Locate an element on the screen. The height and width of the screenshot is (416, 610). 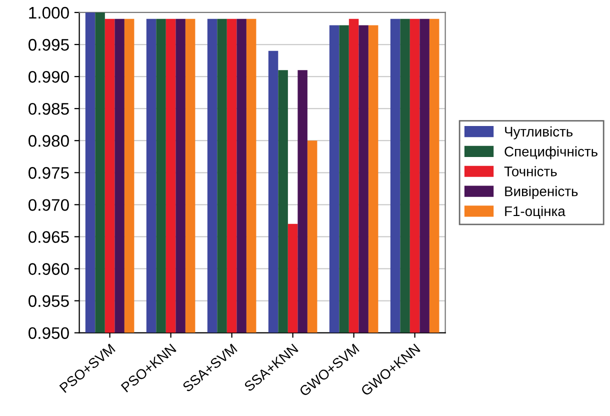
y-tick-label: 0.980 is located at coordinates (48, 141).